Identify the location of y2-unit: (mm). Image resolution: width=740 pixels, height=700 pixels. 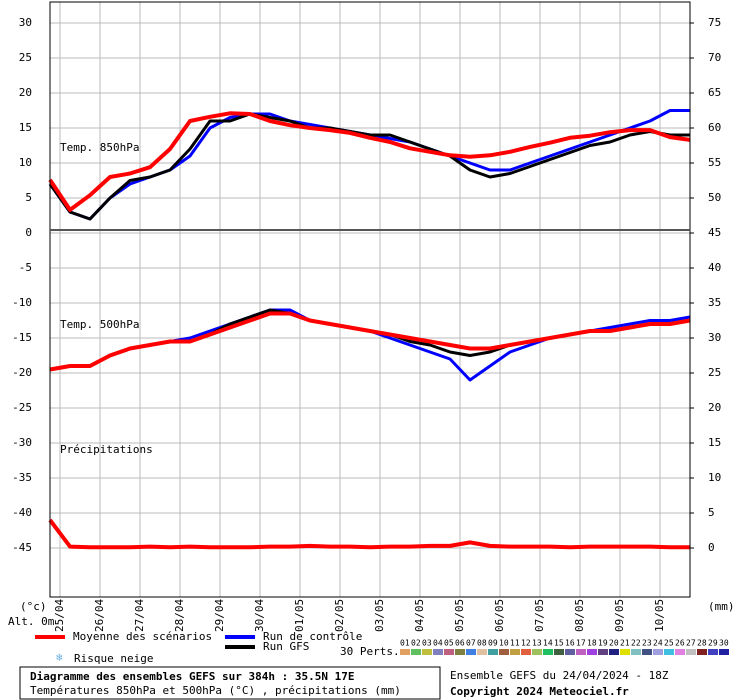
(721, 606).